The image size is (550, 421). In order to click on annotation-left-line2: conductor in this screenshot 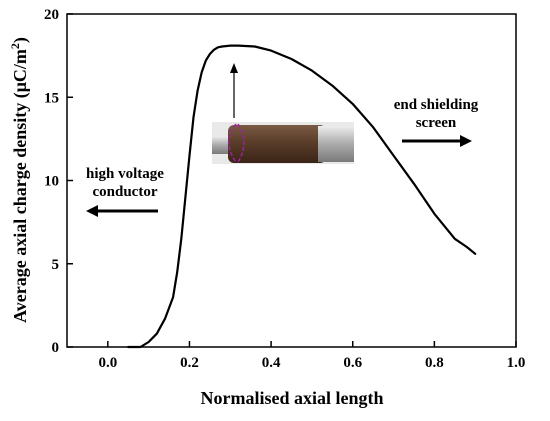, I will do `click(125, 192)`.